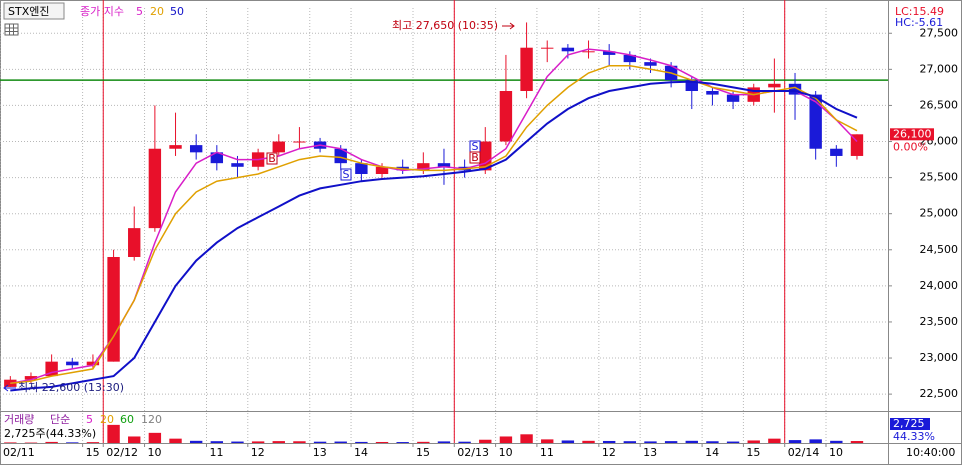 The image size is (962, 465). I want to click on high-annotation: 최고 27,650 (10:35), so click(445, 25).